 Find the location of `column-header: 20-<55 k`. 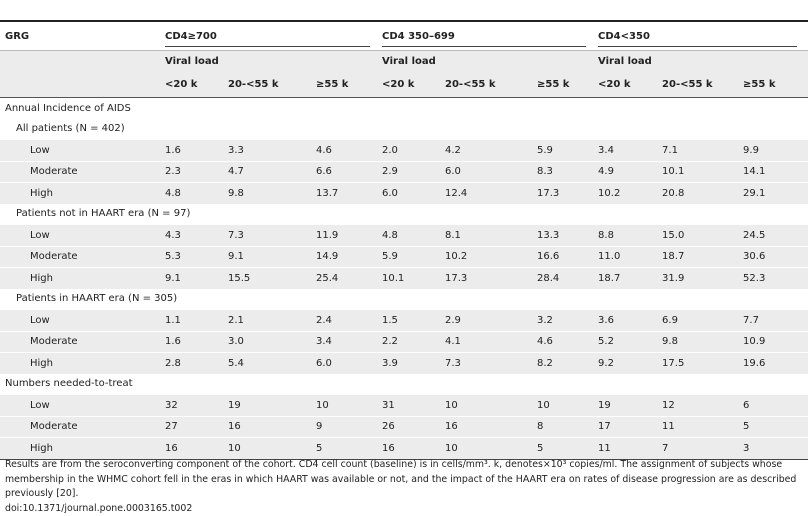

column-header: 20-<55 k is located at coordinates (272, 85).